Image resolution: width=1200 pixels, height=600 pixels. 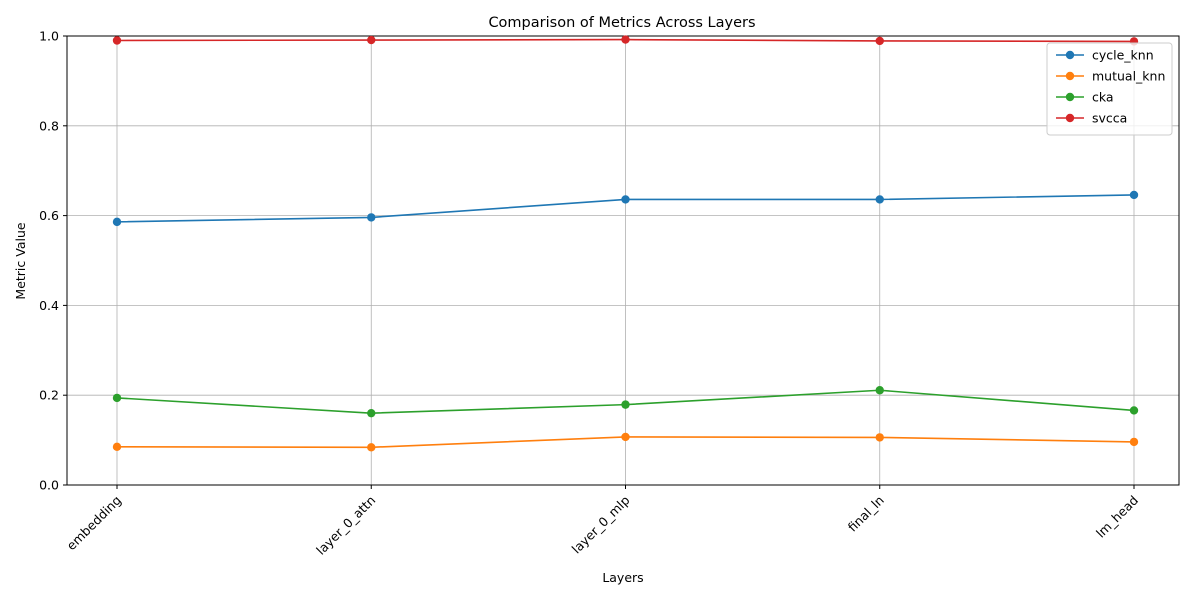 What do you see at coordinates (1109, 89) in the screenshot?
I see `legend-box` at bounding box center [1109, 89].